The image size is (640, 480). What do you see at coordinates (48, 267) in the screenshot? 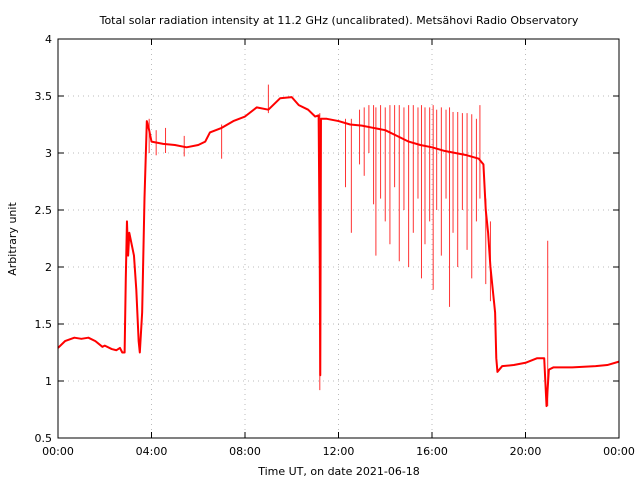
I see `y-tick-label: 2` at bounding box center [48, 267].